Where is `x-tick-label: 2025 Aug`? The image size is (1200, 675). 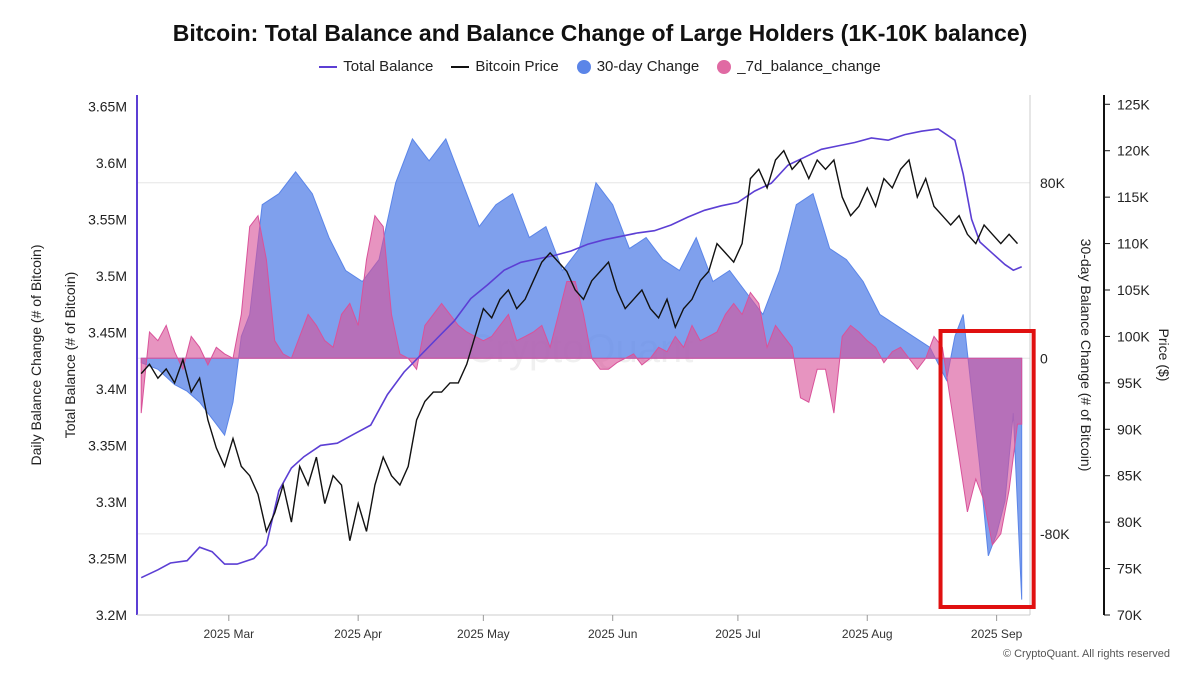 x-tick-label: 2025 Aug is located at coordinates (867, 634).